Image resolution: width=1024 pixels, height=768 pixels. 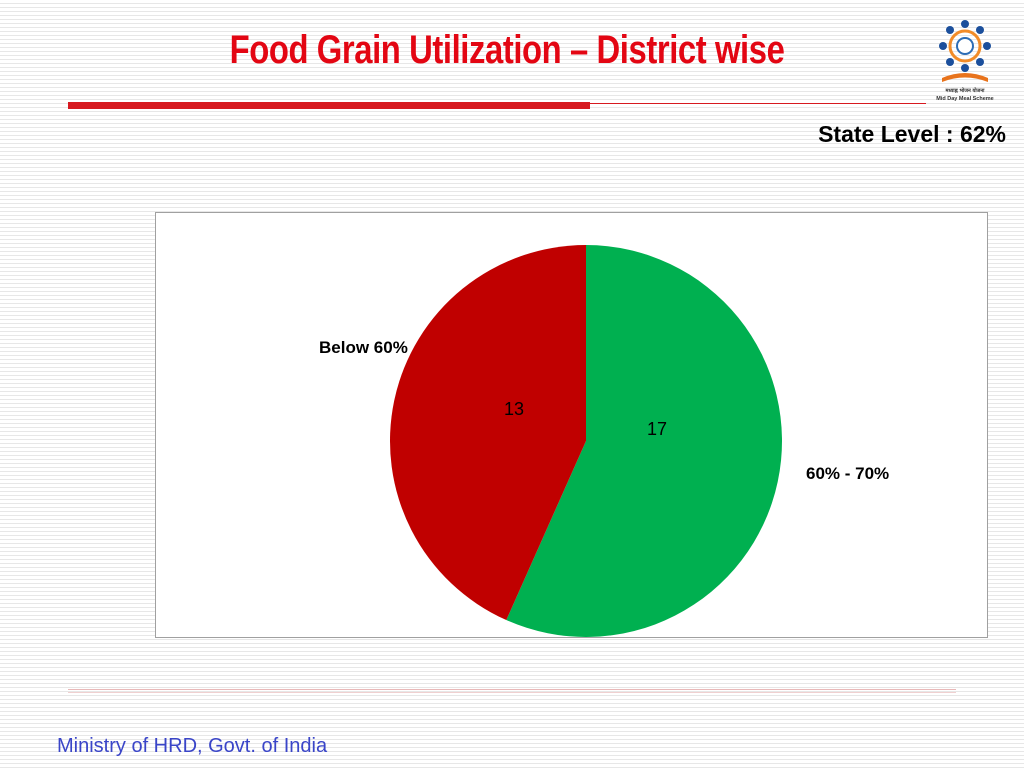 I want to click on pie-category-label-2: Below 60%, so click(x=363, y=347).